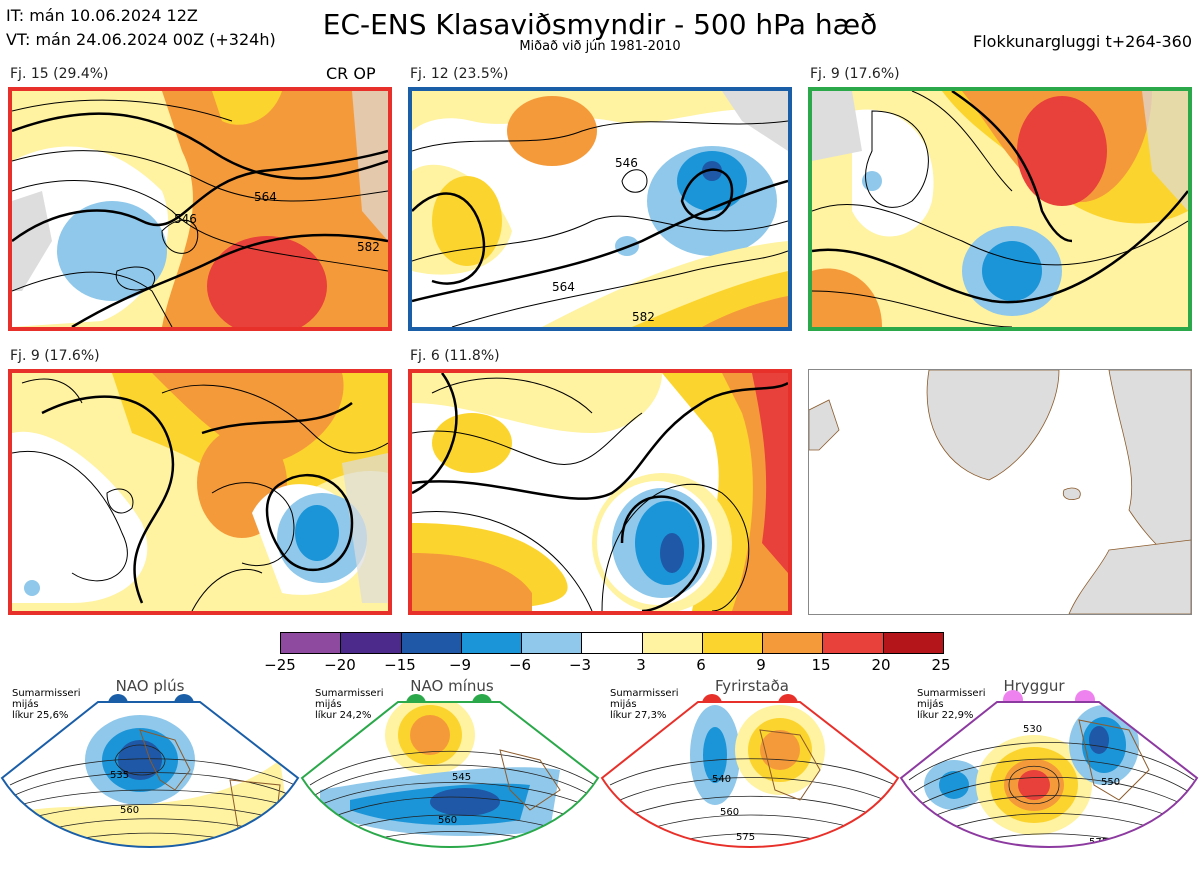 The image size is (1200, 871). I want to click on regime-2-title: NAO mínus, so click(452, 686).